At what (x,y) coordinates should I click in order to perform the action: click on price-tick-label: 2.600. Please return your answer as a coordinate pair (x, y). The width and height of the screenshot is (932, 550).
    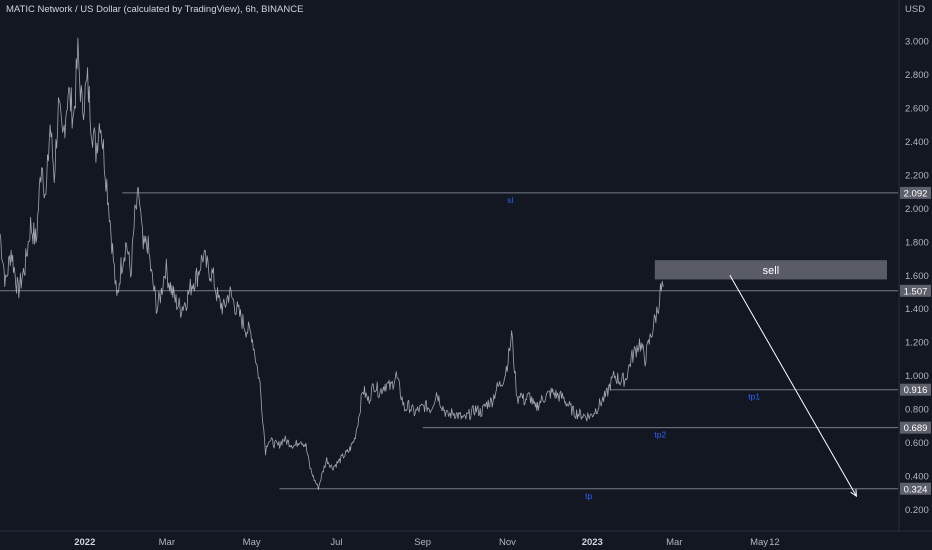
    Looking at the image, I should click on (917, 108).